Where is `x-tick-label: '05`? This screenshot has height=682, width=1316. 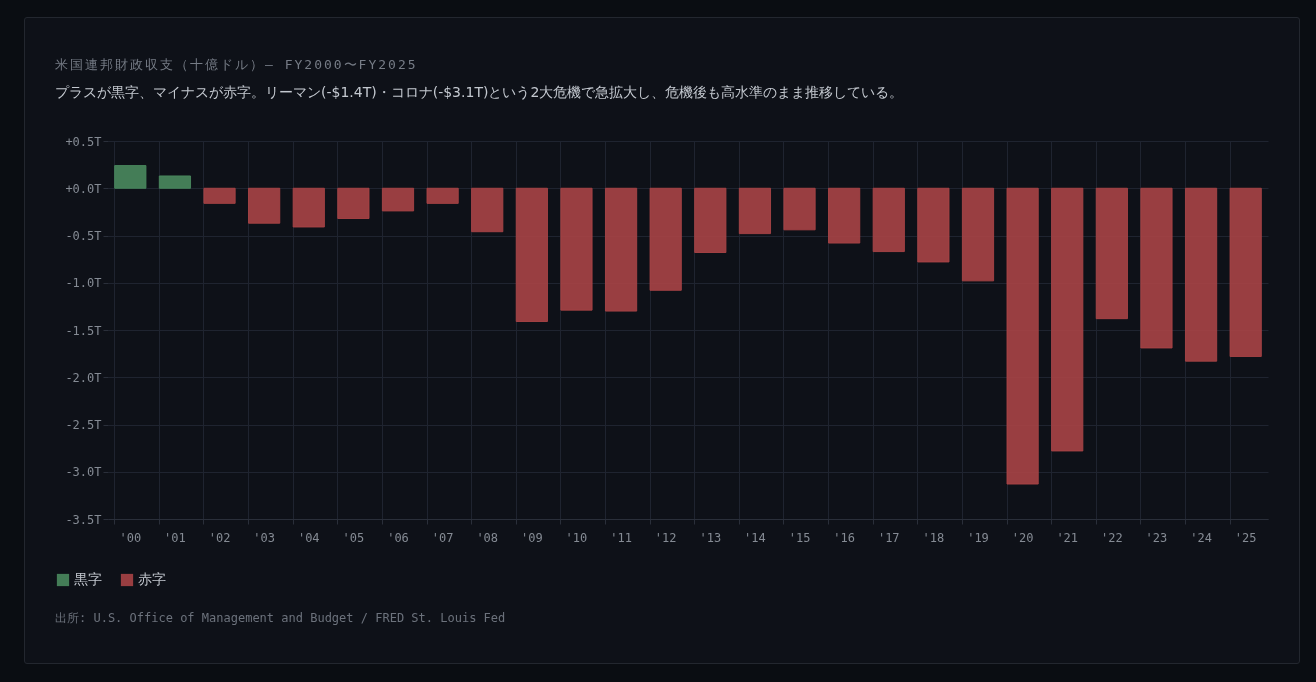 x-tick-label: '05 is located at coordinates (353, 537).